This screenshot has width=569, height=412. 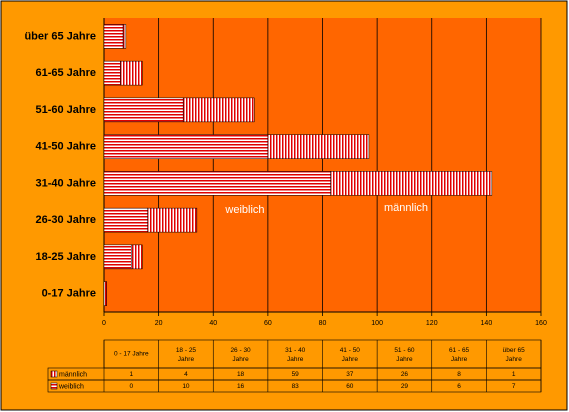 What do you see at coordinates (404, 355) in the screenshot?
I see `table-header: 51 - 60 Jahre` at bounding box center [404, 355].